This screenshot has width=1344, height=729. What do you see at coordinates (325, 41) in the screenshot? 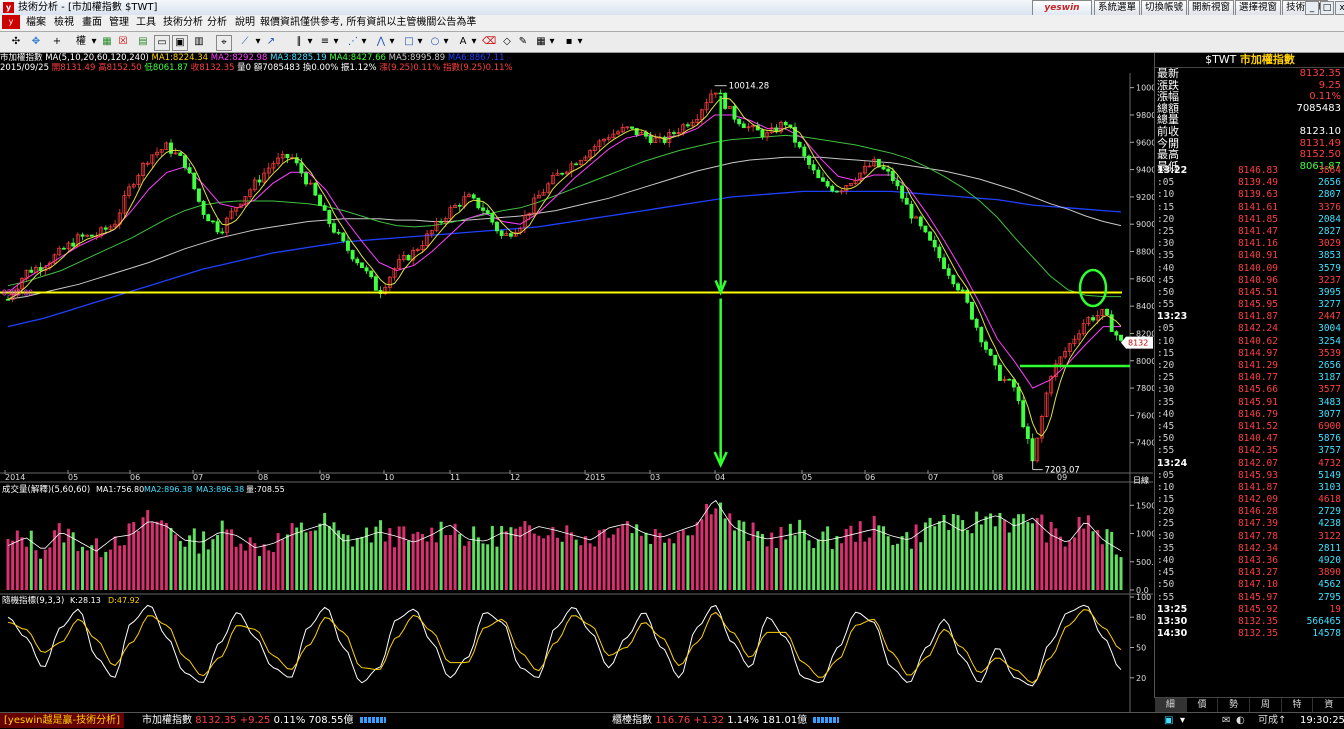
I see `horizontal-lines-icon: ≡` at bounding box center [325, 41].